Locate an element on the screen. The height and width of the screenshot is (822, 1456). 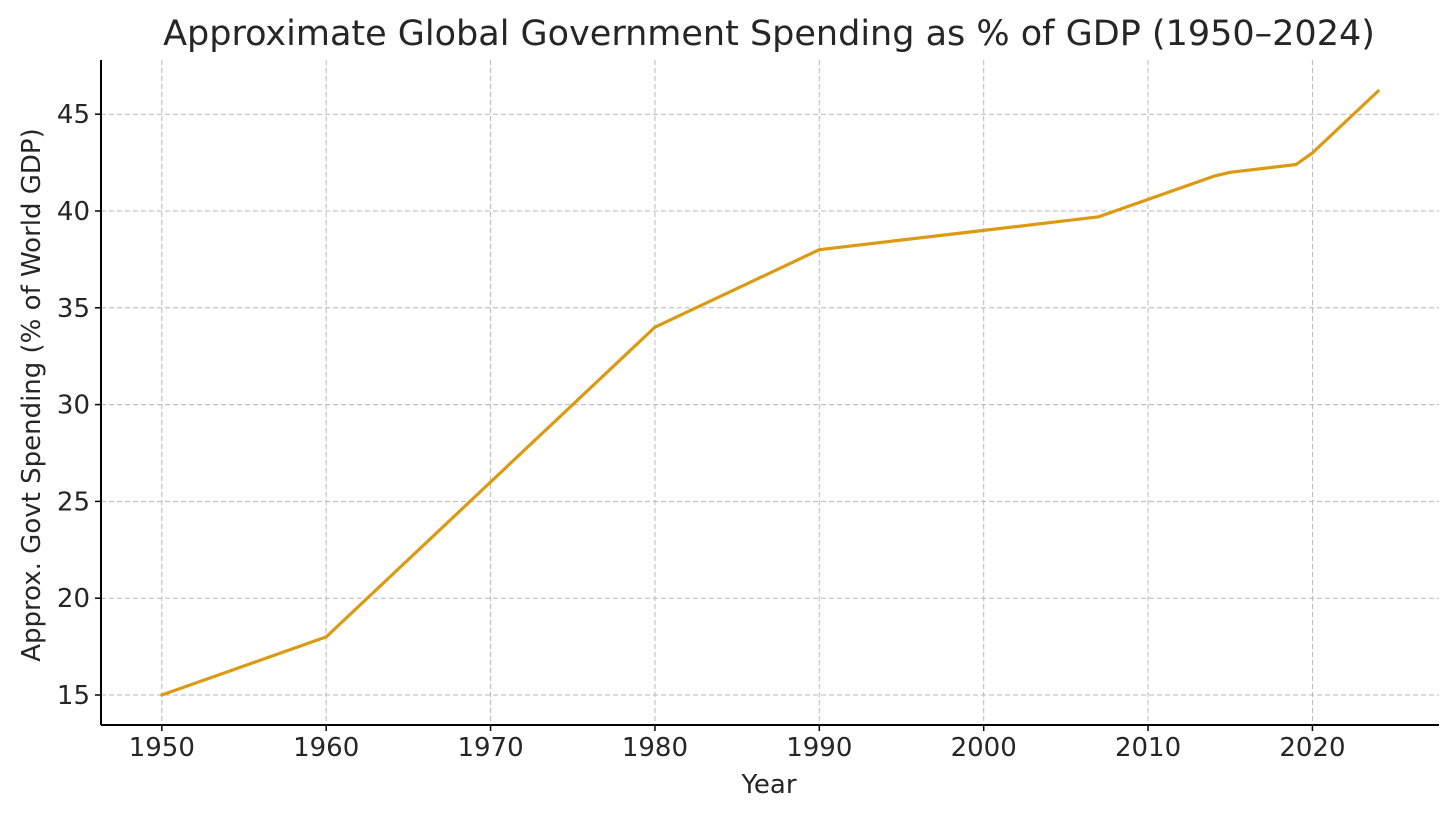
y-tick-label: 20 is located at coordinates (73, 599).